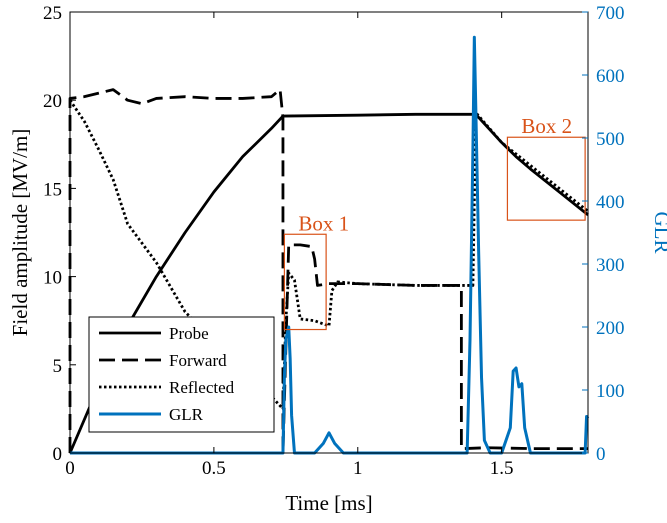  I want to click on y-left-tick-label: 5, so click(58, 366).